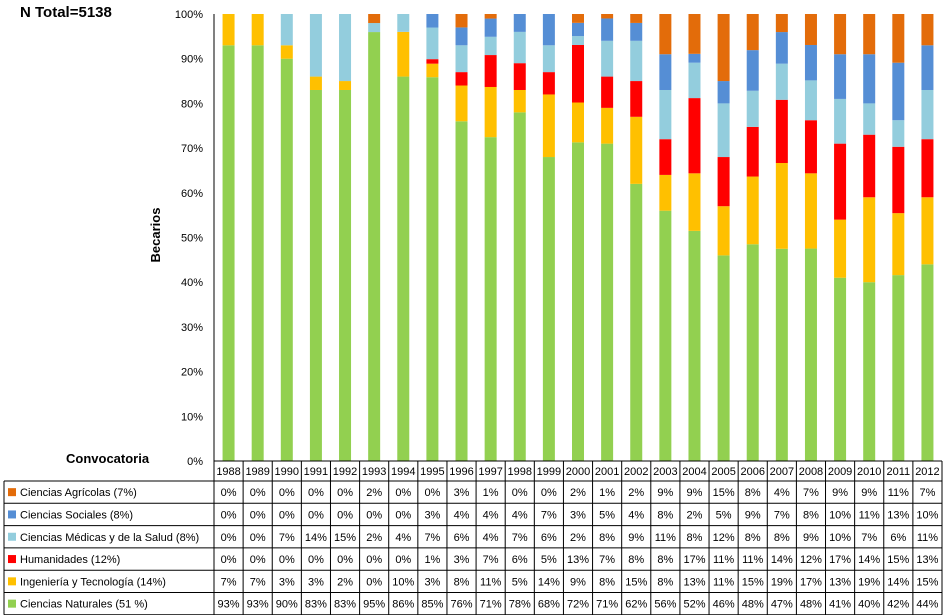  What do you see at coordinates (403, 605) in the screenshot?
I see `data-label: 86%` at bounding box center [403, 605].